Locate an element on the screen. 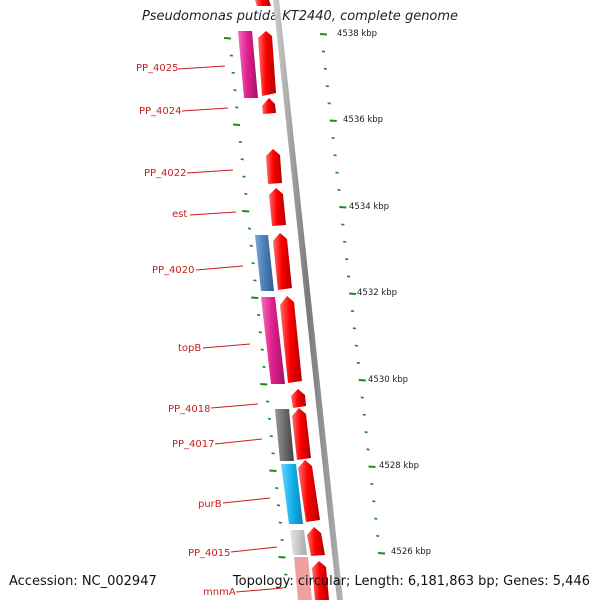 The image size is (600, 600). gene-label: est is located at coordinates (179, 214).